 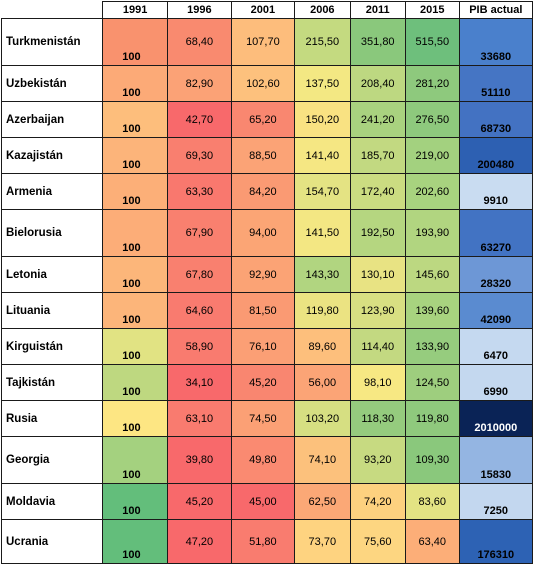 I want to click on gdp-current: 6470, so click(x=495, y=346).